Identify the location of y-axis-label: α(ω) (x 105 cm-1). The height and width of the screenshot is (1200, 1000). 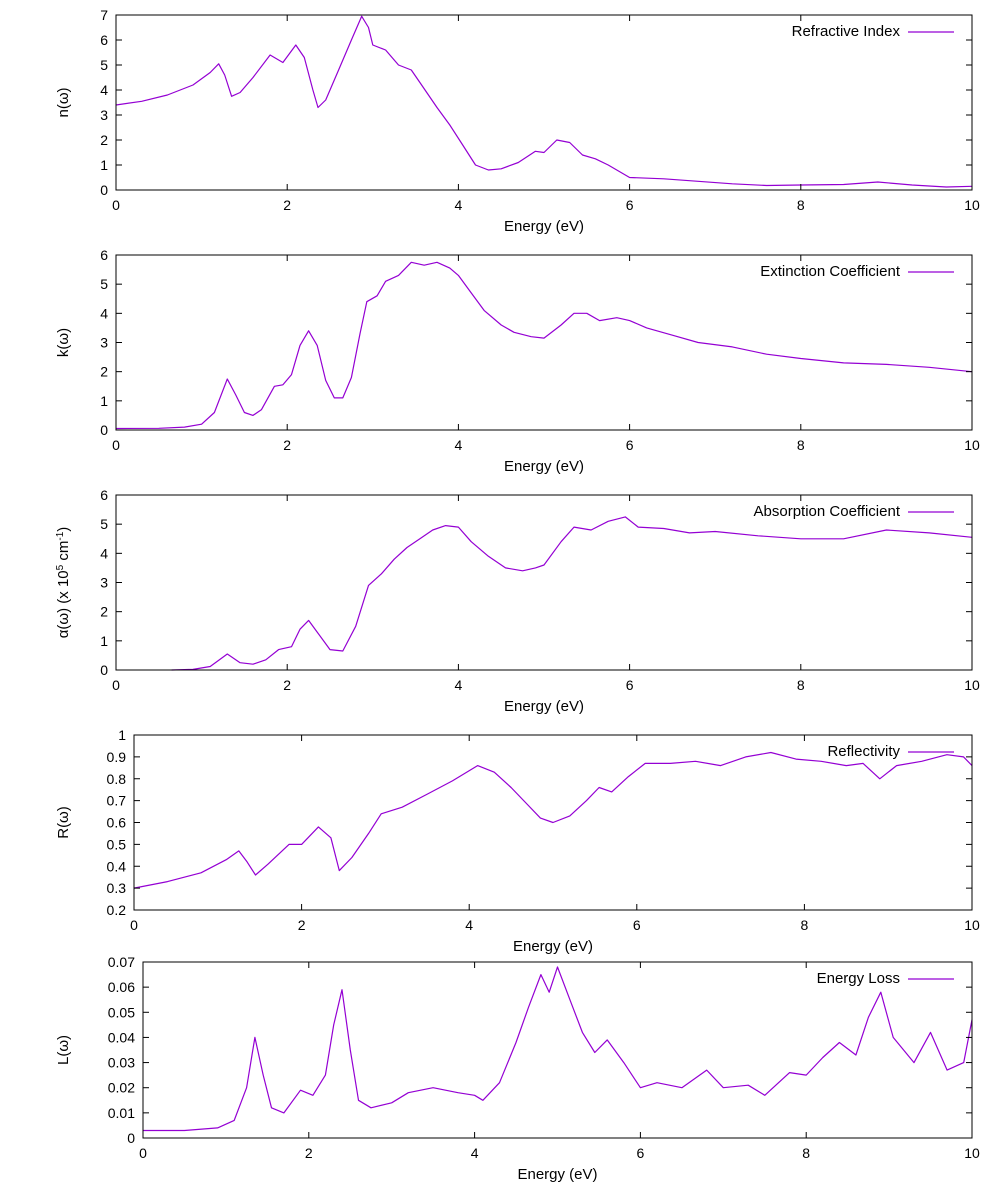
(64, 583).